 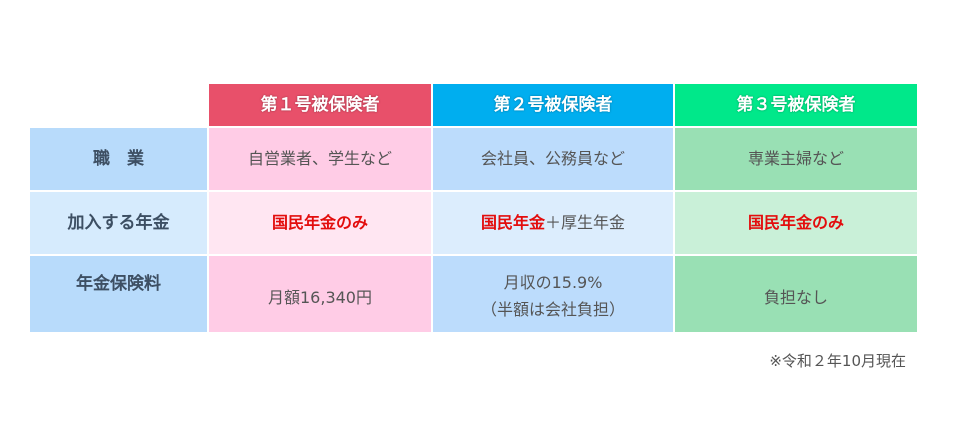 What do you see at coordinates (118, 159) in the screenshot?
I see `row-label-occupation: 職 業` at bounding box center [118, 159].